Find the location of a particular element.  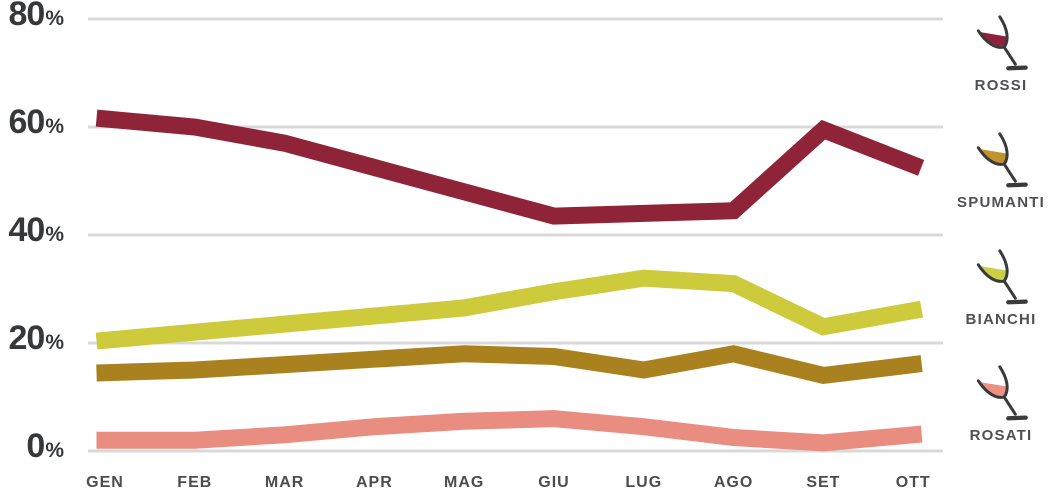

y-tick-label: 80% is located at coordinates (36, 16).